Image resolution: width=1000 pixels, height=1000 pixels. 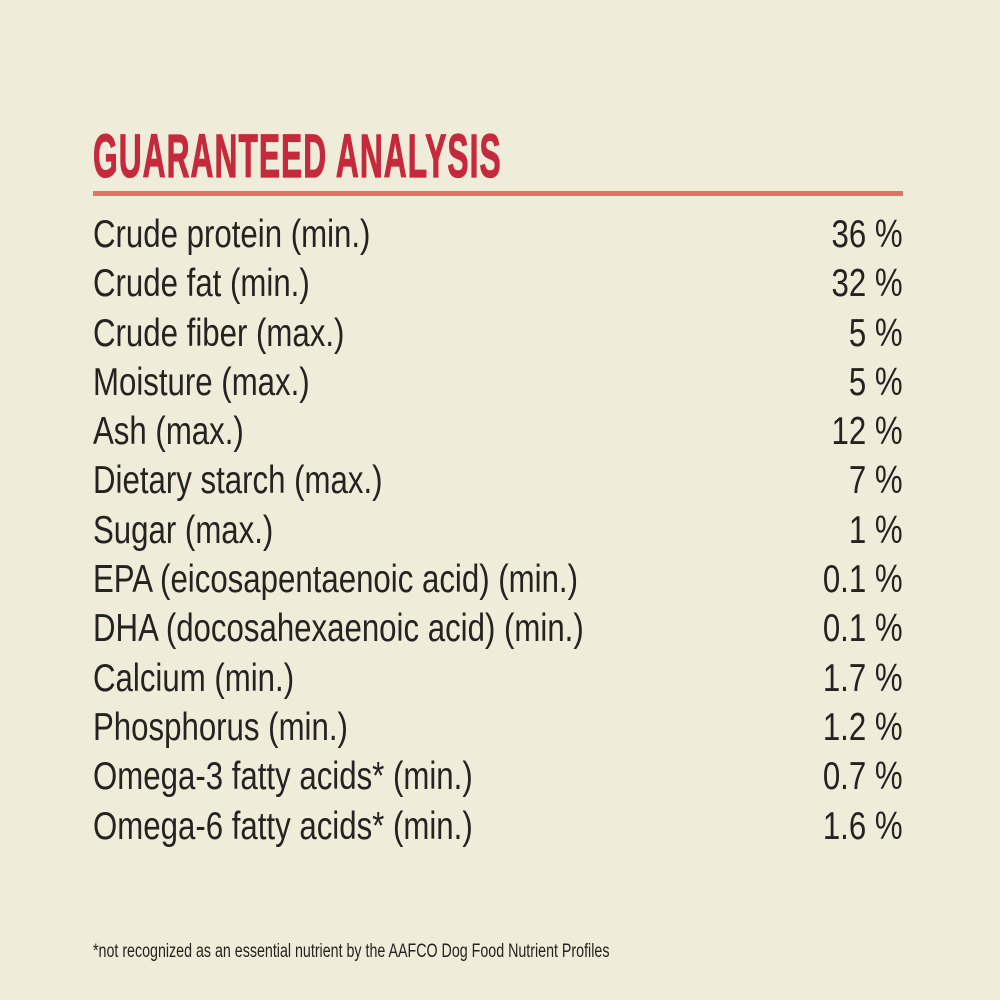 What do you see at coordinates (183, 530) in the screenshot?
I see `nutrient-label: Sugar (max.)` at bounding box center [183, 530].